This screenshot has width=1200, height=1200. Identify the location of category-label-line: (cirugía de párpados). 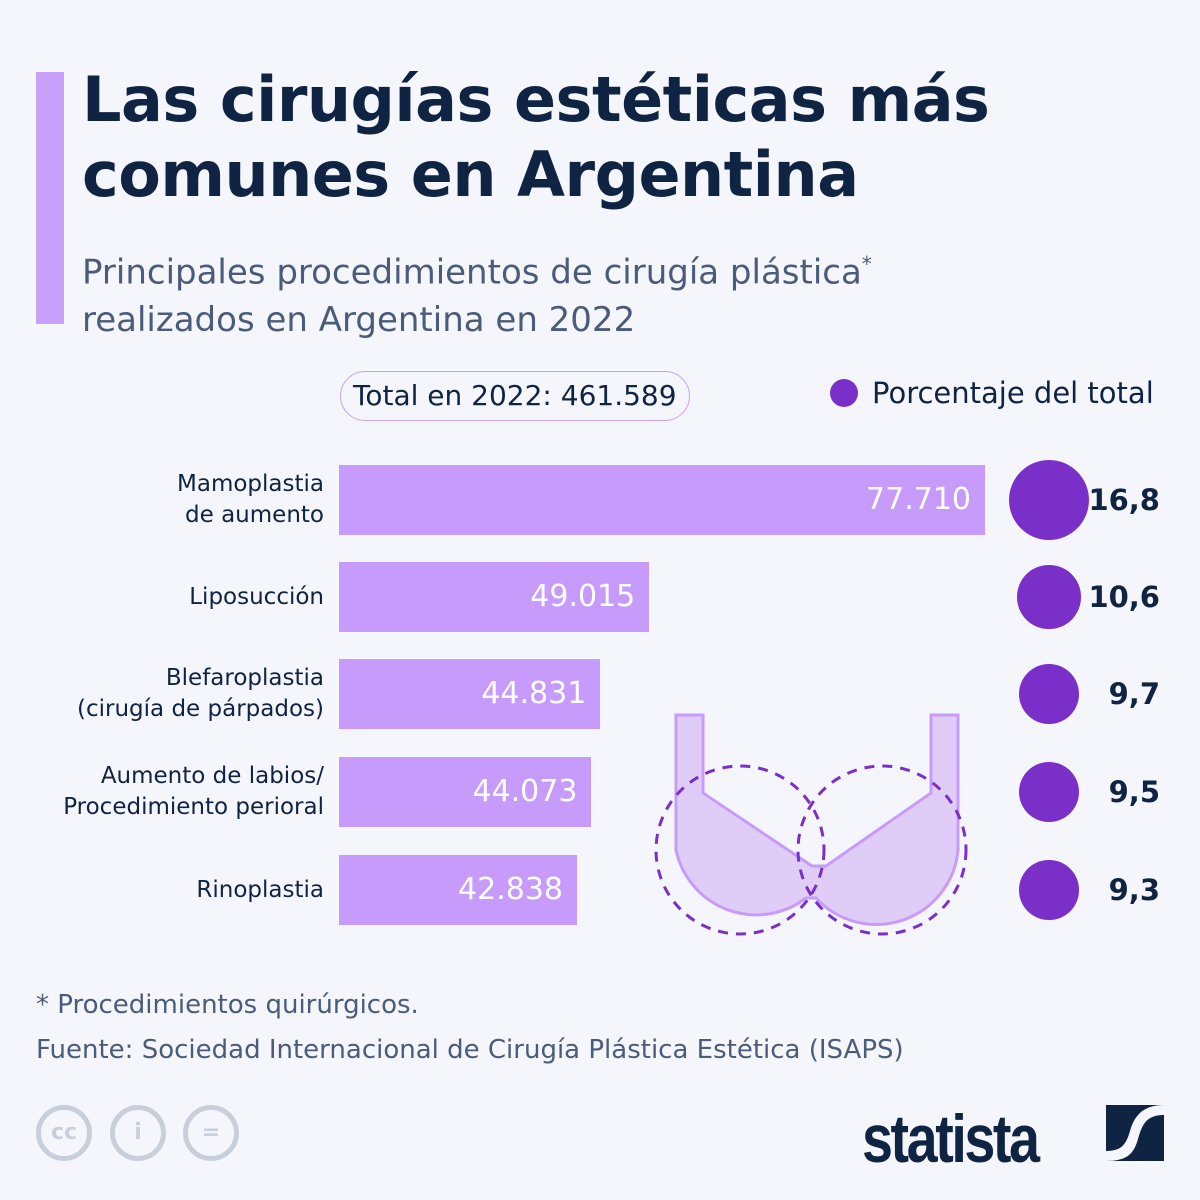
(200, 709).